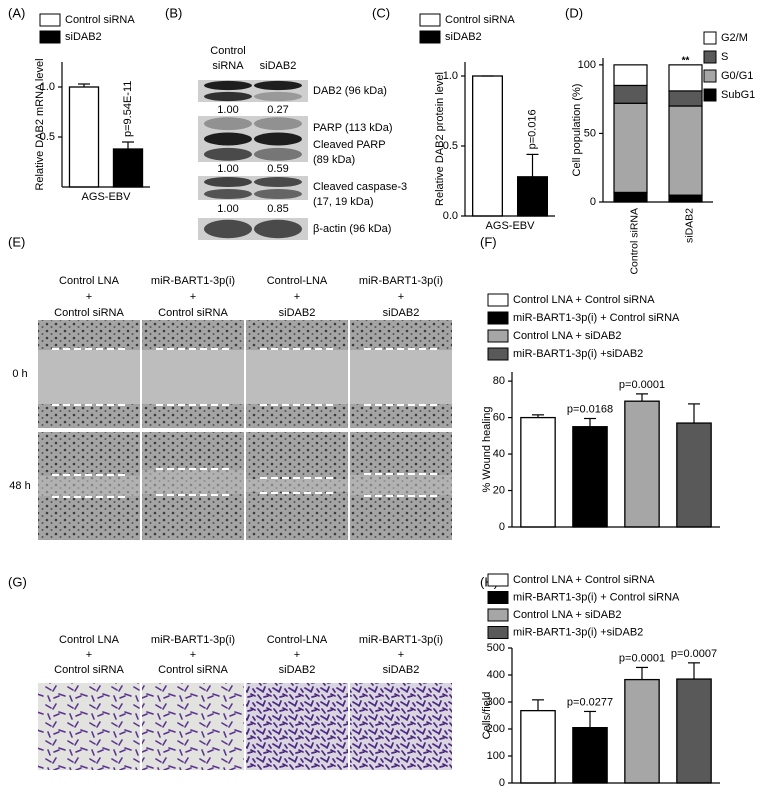  What do you see at coordinates (686, 60) in the screenshot?
I see `significance: **` at bounding box center [686, 60].